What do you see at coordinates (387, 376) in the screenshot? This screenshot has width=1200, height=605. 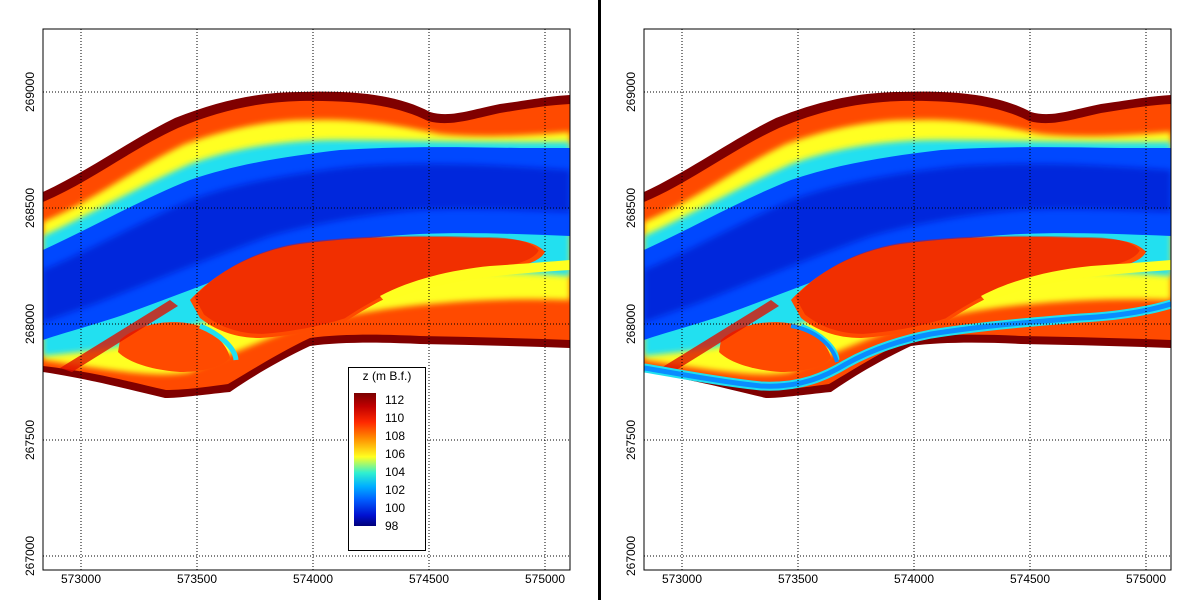 I see `legend-title: z (m B.f.)` at bounding box center [387, 376].